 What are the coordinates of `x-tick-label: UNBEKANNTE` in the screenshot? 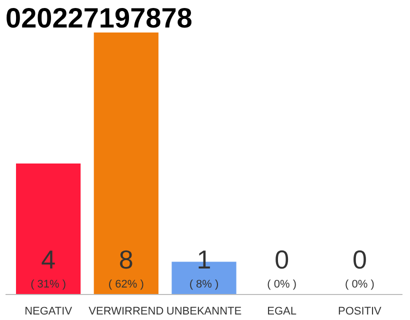 It's located at (204, 312).